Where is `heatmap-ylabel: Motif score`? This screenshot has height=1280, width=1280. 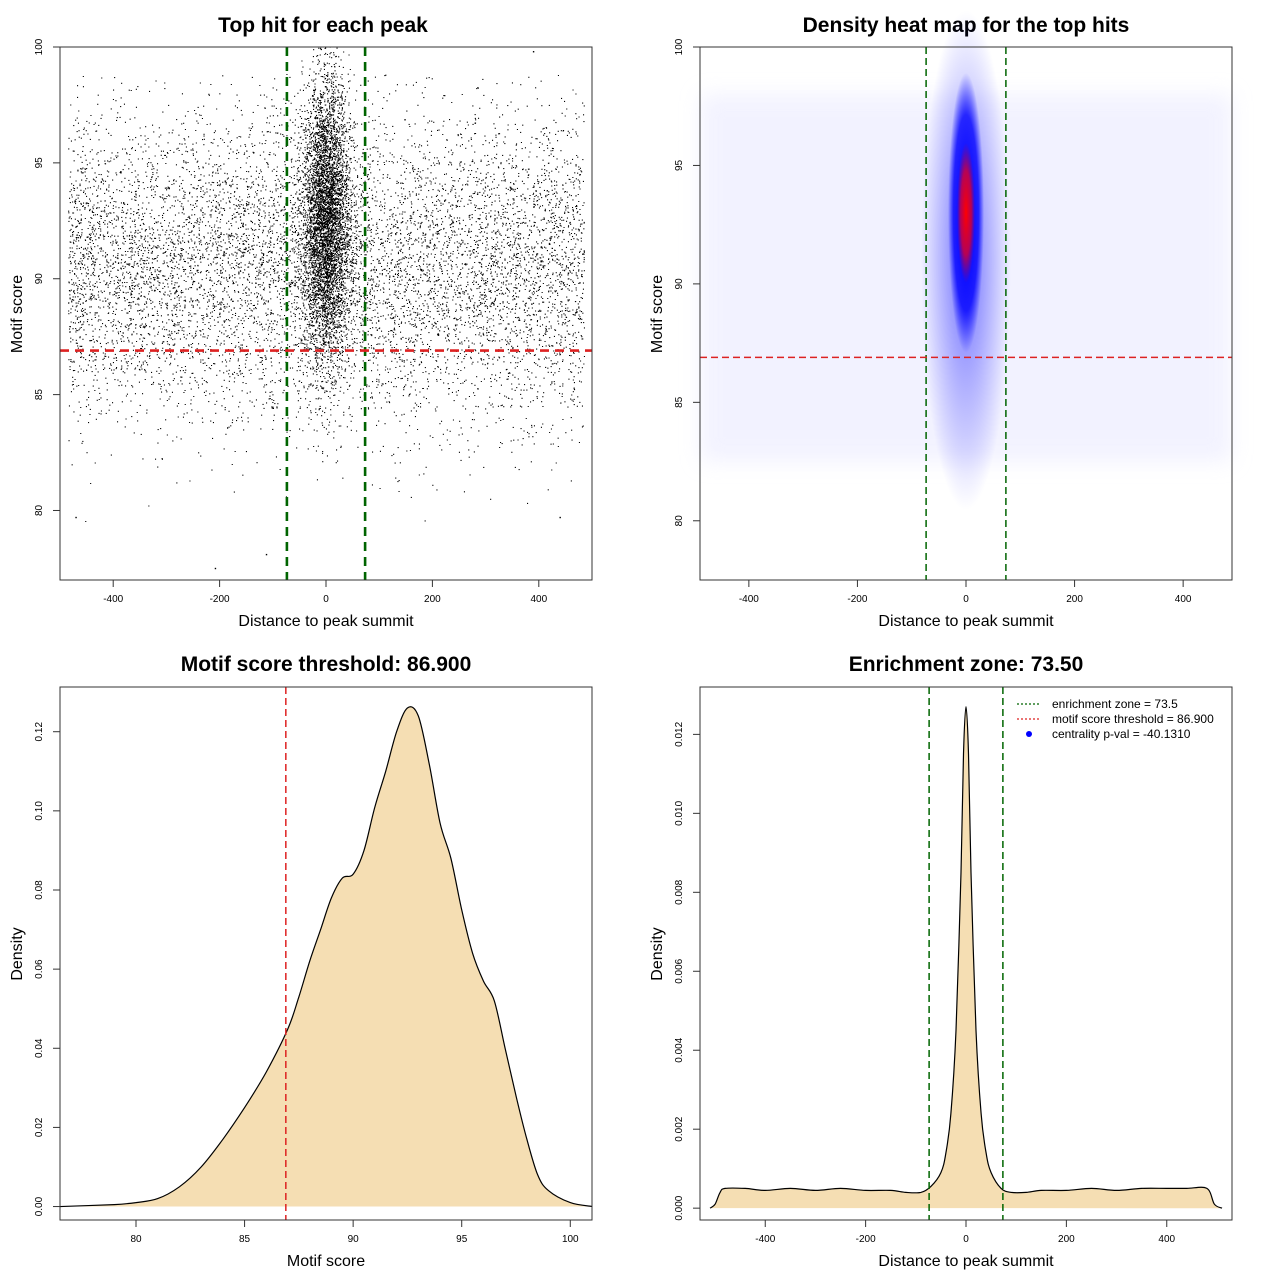
heatmap-ylabel: Motif score is located at coordinates (657, 314).